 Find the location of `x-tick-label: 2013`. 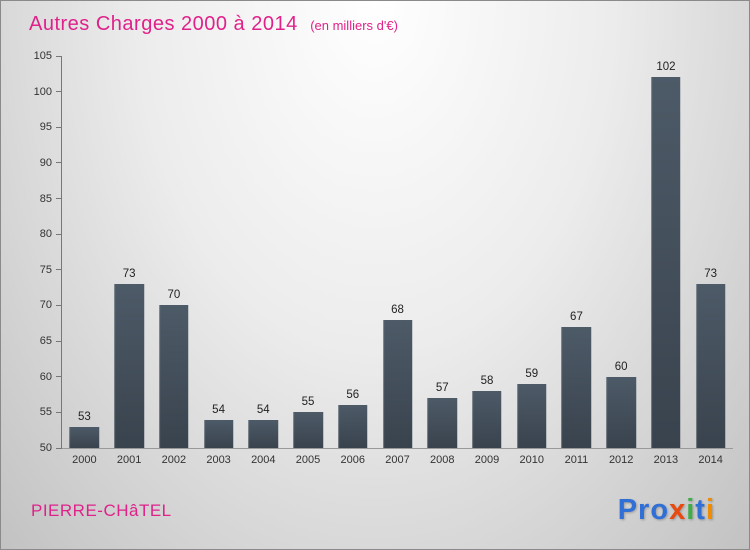

x-tick-label: 2013 is located at coordinates (666, 460).